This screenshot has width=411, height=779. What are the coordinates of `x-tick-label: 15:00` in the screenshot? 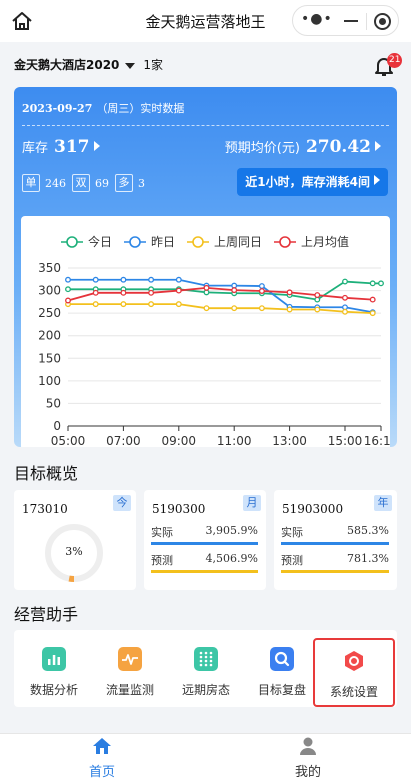 It's located at (345, 440).